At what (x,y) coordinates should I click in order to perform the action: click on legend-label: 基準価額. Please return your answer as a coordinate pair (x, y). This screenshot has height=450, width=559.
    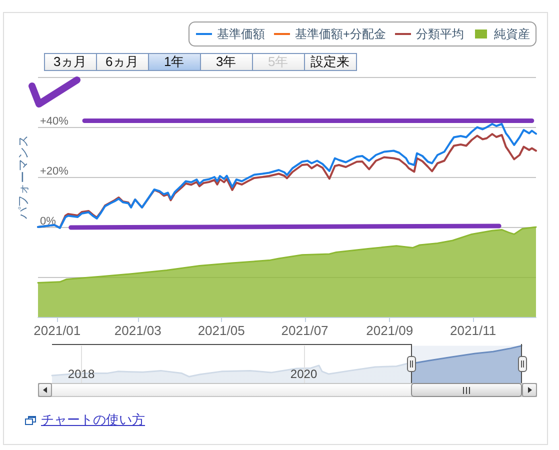
    Looking at the image, I should click on (240, 34).